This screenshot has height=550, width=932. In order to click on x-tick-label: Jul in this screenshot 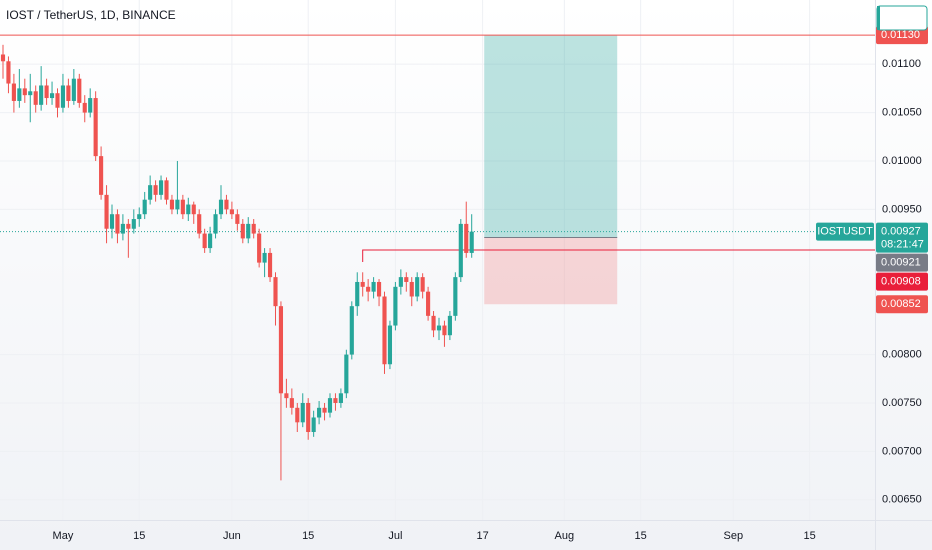, I will do `click(395, 536)`.